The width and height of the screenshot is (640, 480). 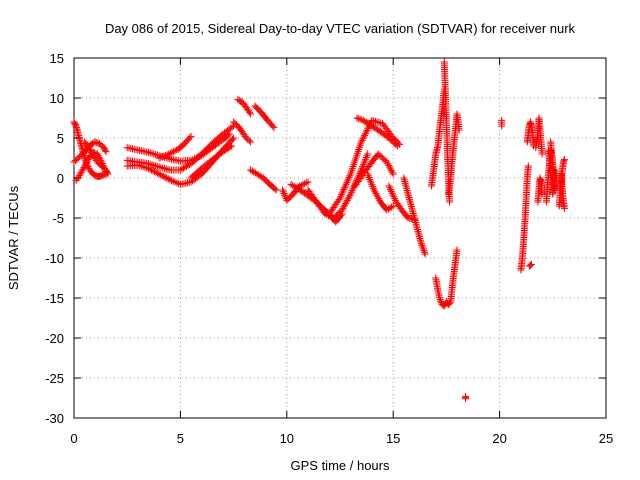 What do you see at coordinates (499, 438) in the screenshot?
I see `x-tick-label: 20` at bounding box center [499, 438].